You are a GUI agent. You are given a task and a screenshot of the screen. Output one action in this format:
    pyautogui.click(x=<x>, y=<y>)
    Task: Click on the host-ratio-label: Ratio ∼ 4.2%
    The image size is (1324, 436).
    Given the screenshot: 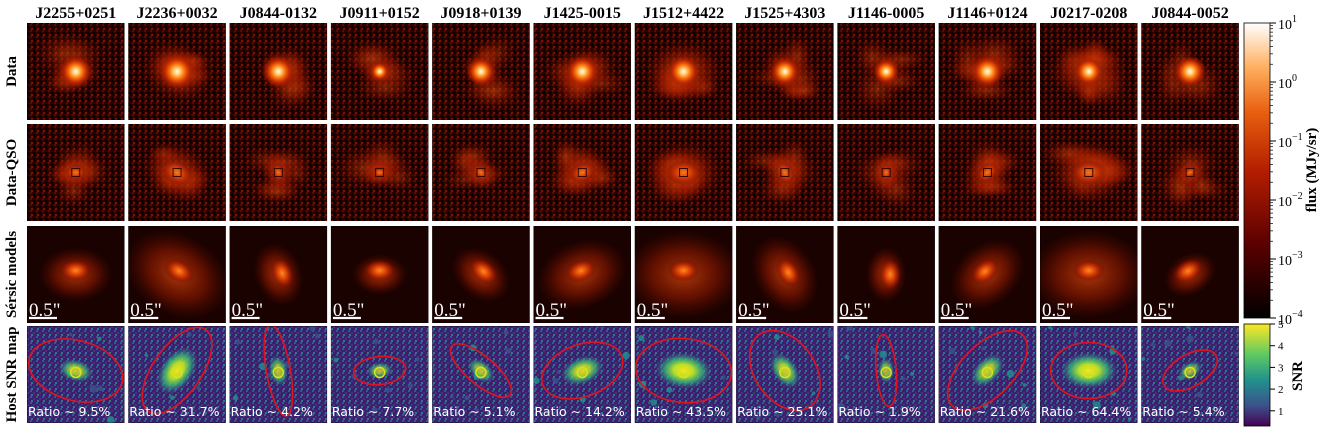 What is the action you would take?
    pyautogui.click(x=272, y=411)
    